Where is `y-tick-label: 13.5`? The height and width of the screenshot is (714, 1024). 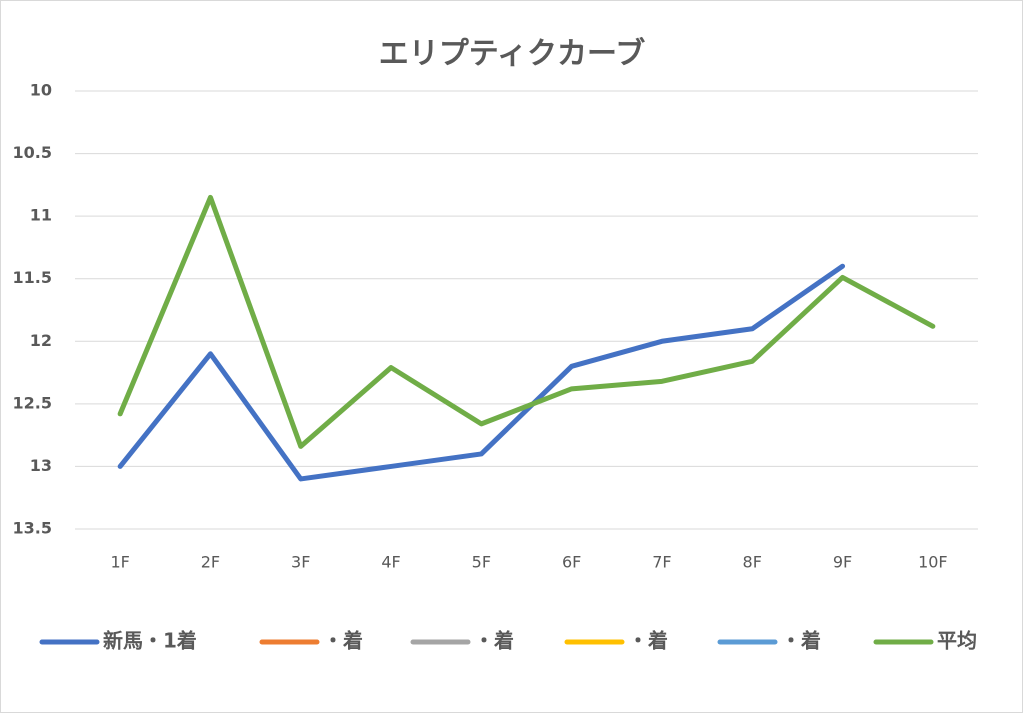 y-tick-label: 13.5 is located at coordinates (32, 528).